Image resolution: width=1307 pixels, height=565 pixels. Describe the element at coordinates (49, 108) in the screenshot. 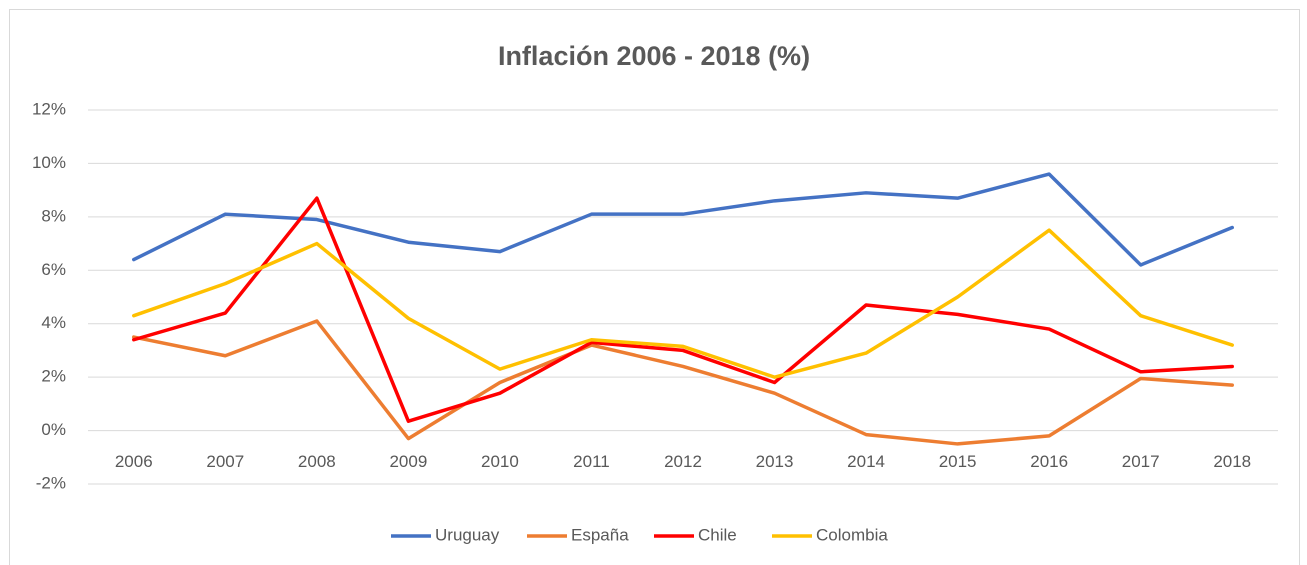

I see `y-tick-label: 12%` at that location.